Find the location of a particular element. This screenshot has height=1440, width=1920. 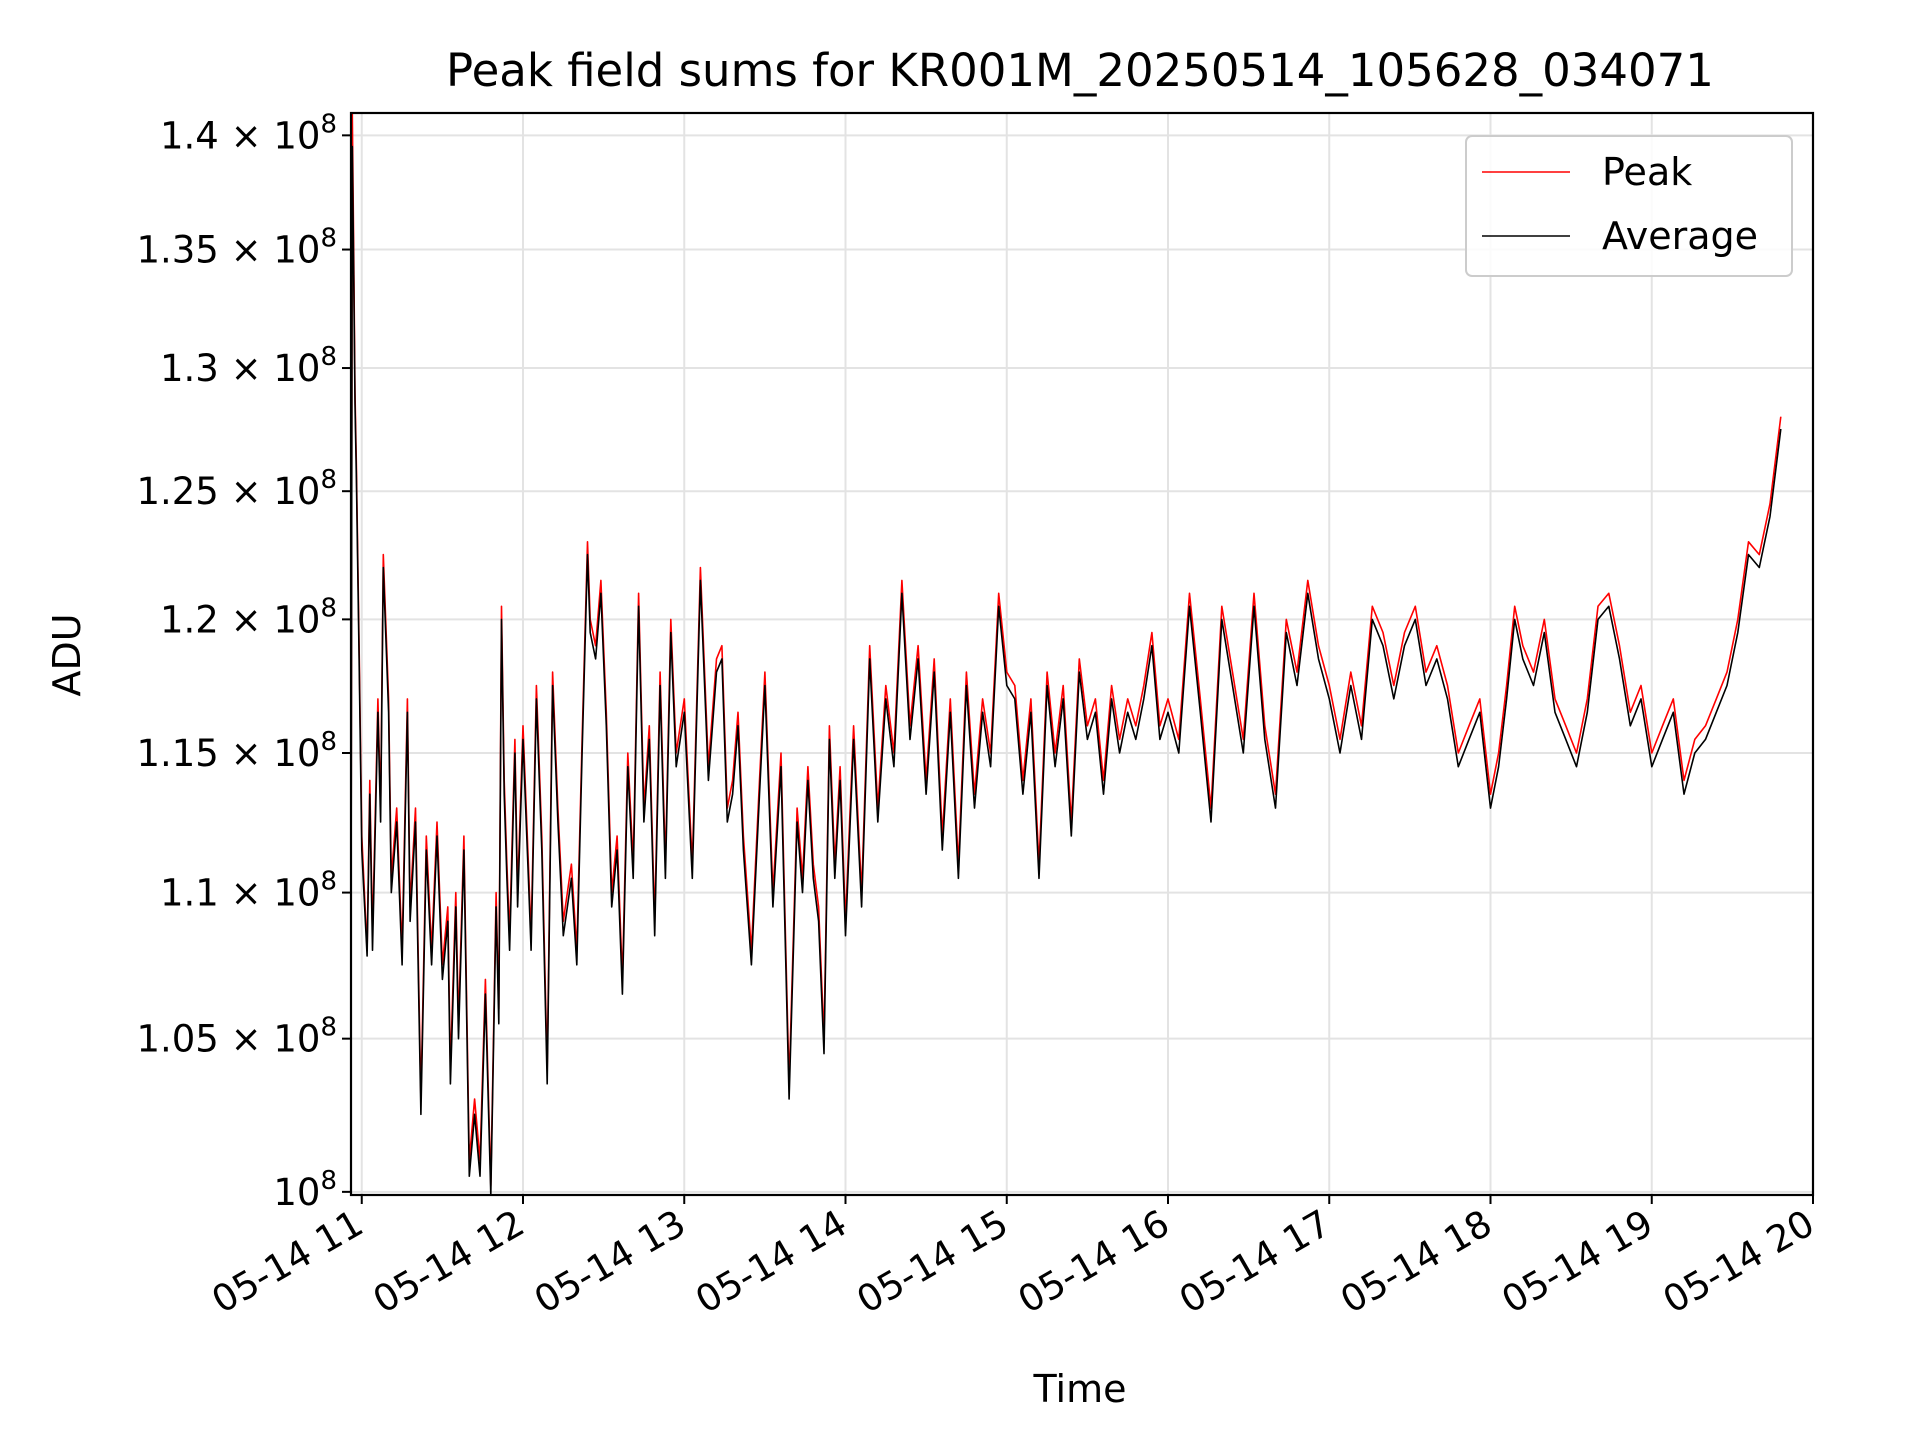

y-tick-base: 1.35 × 10 is located at coordinates (228, 250).